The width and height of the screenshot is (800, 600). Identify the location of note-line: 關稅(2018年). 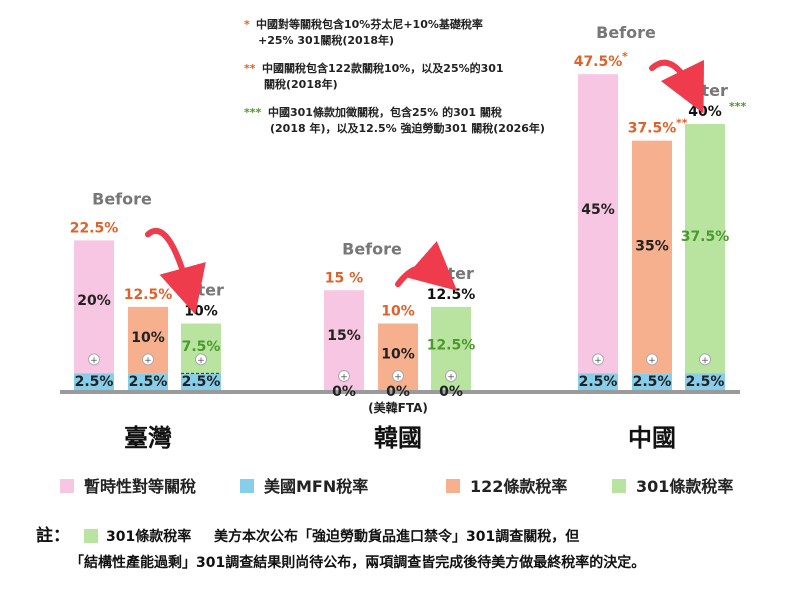
(301, 84).